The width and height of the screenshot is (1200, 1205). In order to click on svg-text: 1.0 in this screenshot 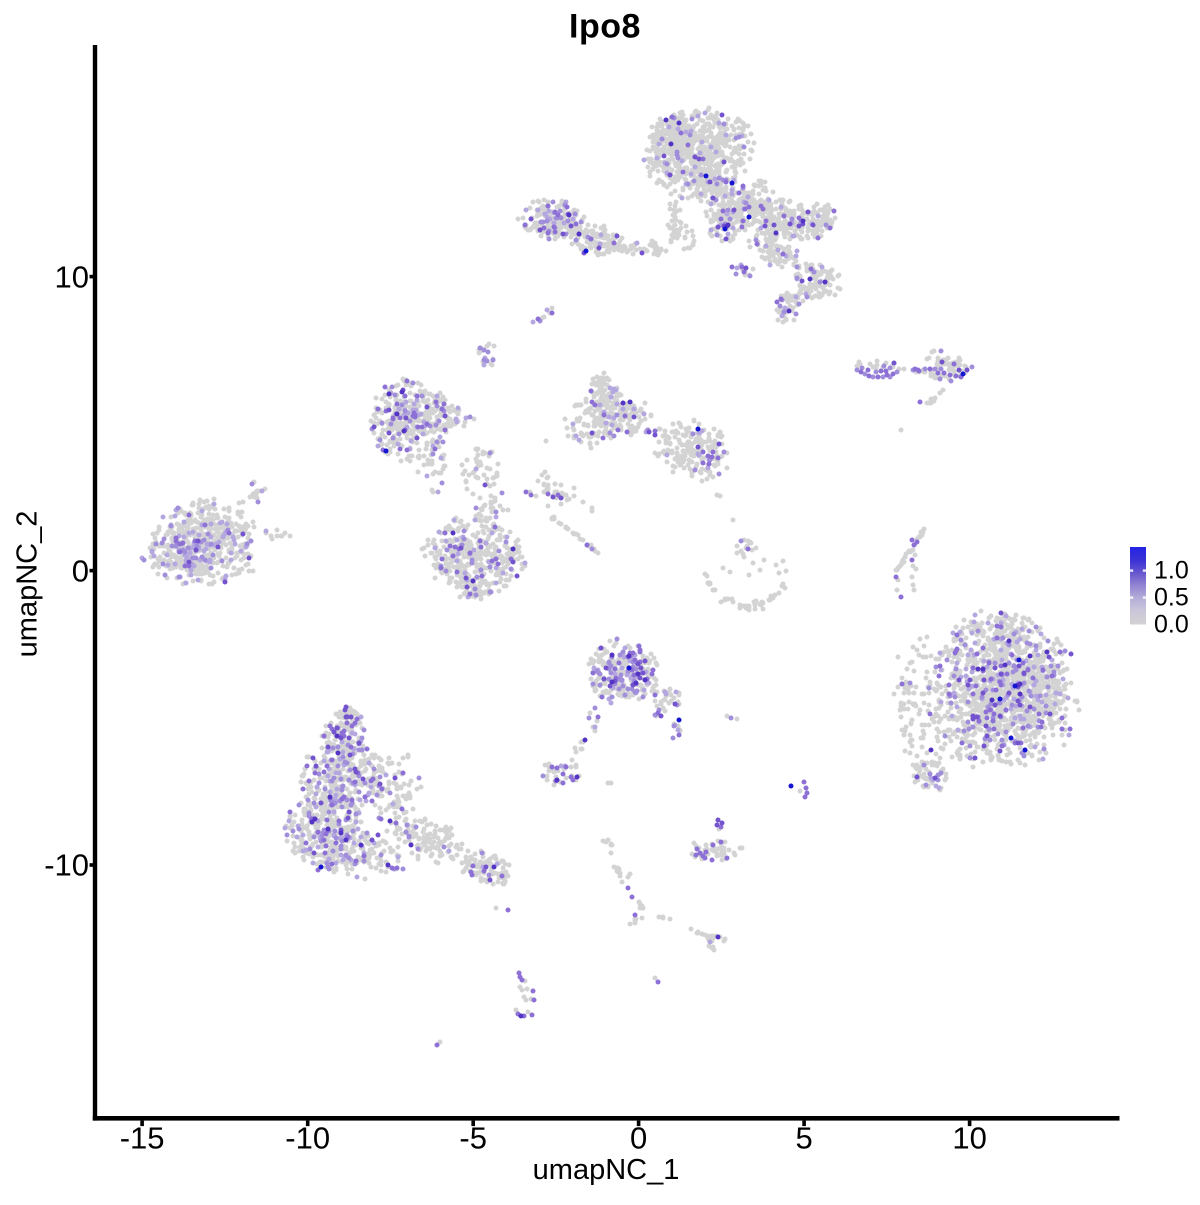, I will do `click(1171, 571)`.